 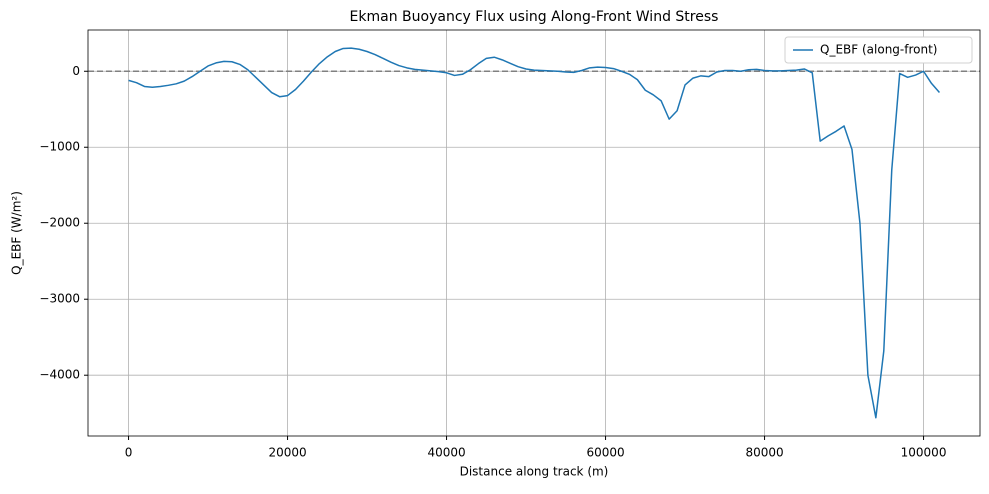 What do you see at coordinates (287, 453) in the screenshot?
I see `x-tick-label: 20000` at bounding box center [287, 453].